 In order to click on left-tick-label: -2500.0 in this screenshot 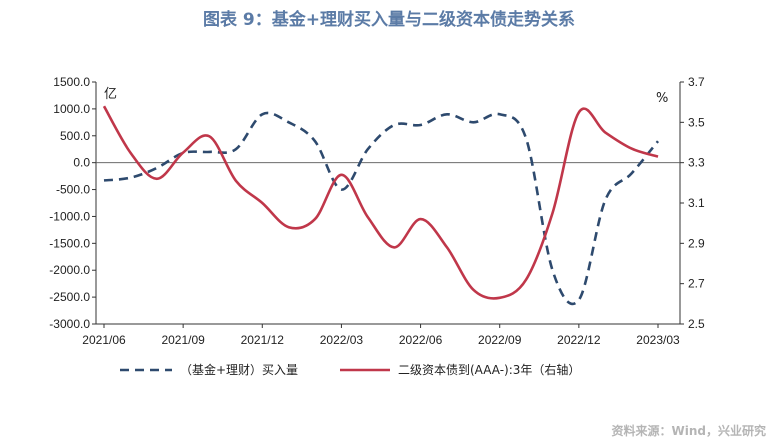, I will do `click(69, 297)`.